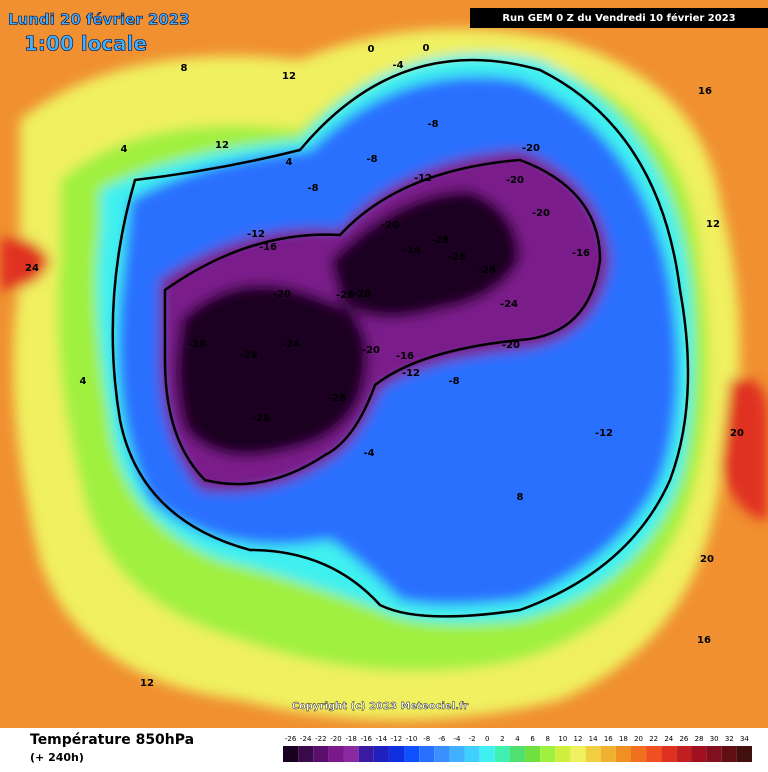 Image resolution: width=768 pixels, height=772 pixels. I want to click on scale-label: 22, so click(653, 739).